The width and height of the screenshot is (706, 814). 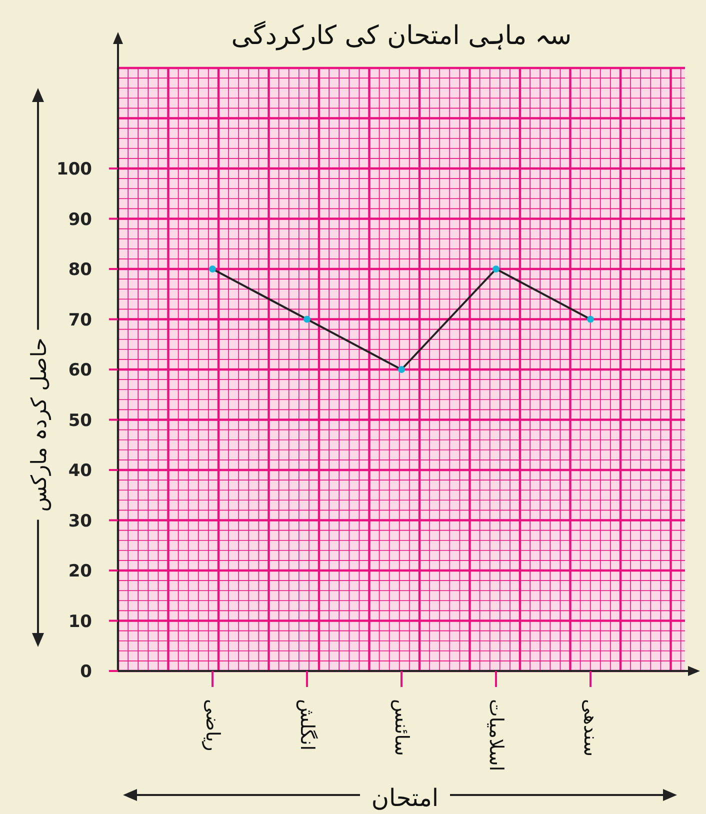 What do you see at coordinates (86, 672) in the screenshot?
I see `y-tick-label: 0` at bounding box center [86, 672].